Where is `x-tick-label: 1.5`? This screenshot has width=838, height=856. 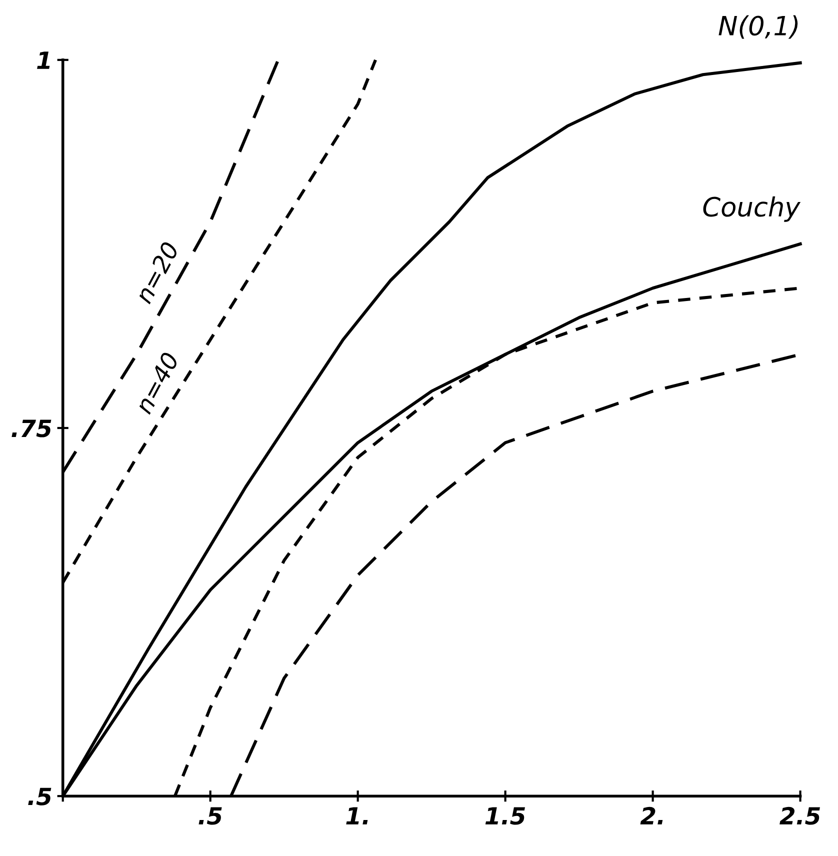 x-tick-label: 1.5 is located at coordinates (505, 816).